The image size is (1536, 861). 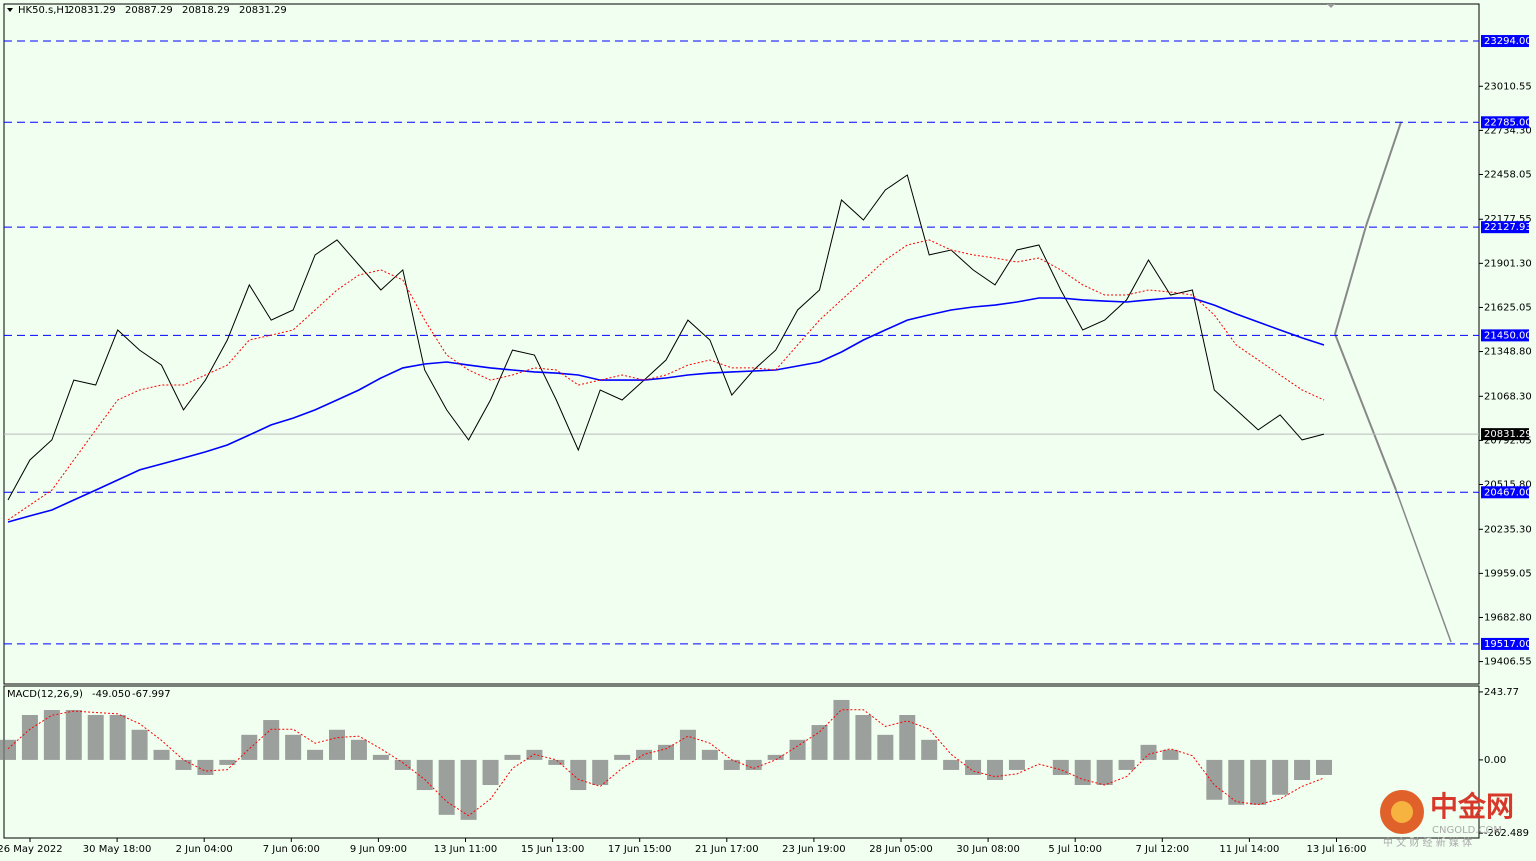 What do you see at coordinates (1508, 130) in the screenshot?
I see `y-tick-label: 22734.30` at bounding box center [1508, 130].